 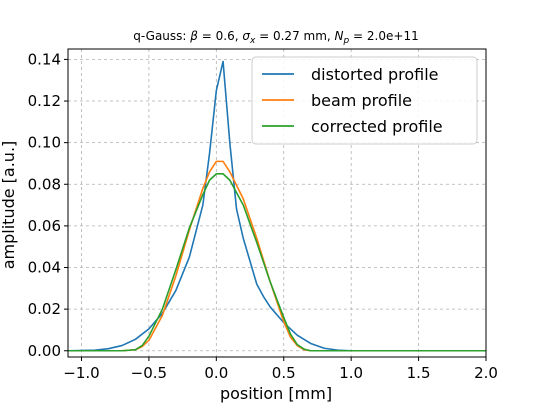 I want to click on y-tick-label: 0.10, so click(x=44, y=143).